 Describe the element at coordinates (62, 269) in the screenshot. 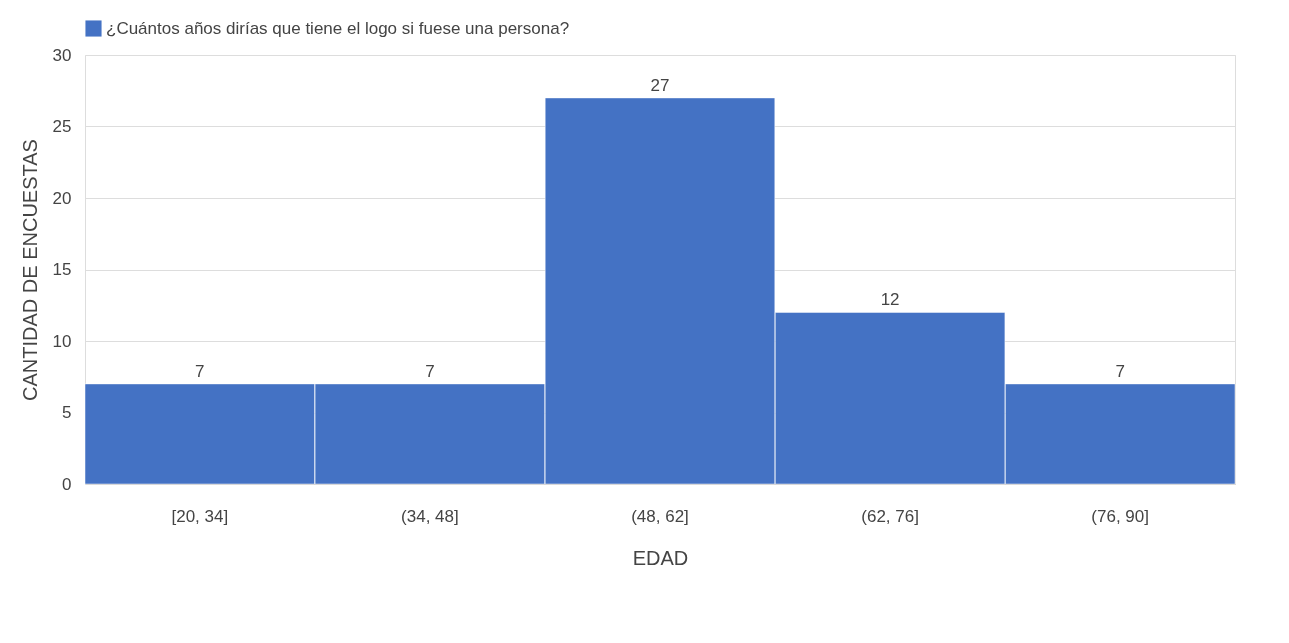

I see `y-tick-label: 15` at that location.